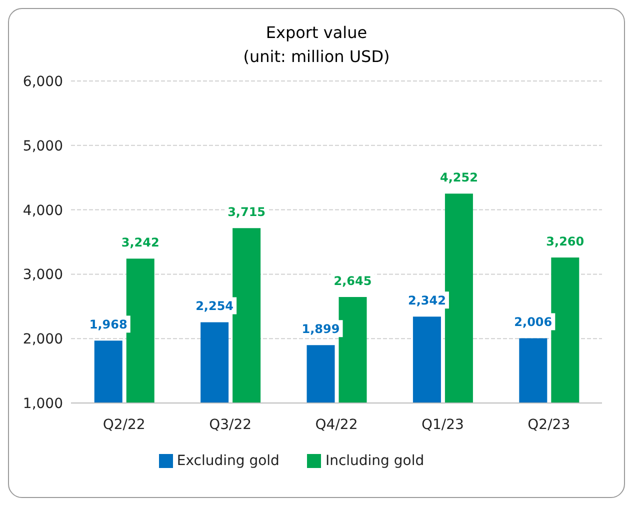 This screenshot has width=635, height=507. I want to click on data-label: 2,342, so click(427, 301).